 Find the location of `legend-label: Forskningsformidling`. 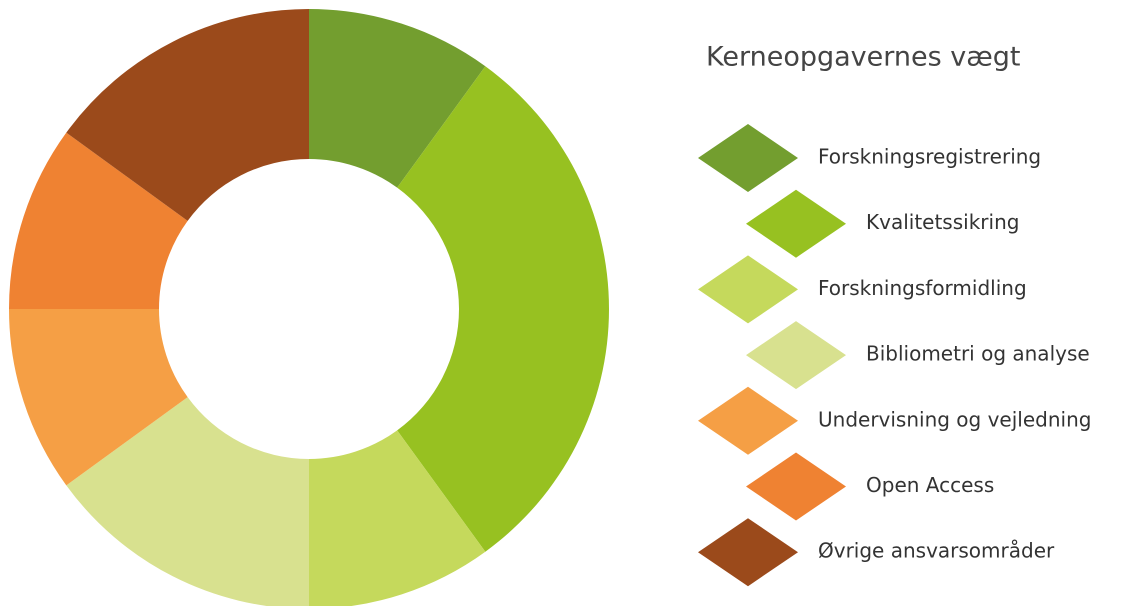

legend-label: Forskningsformidling is located at coordinates (922, 288).